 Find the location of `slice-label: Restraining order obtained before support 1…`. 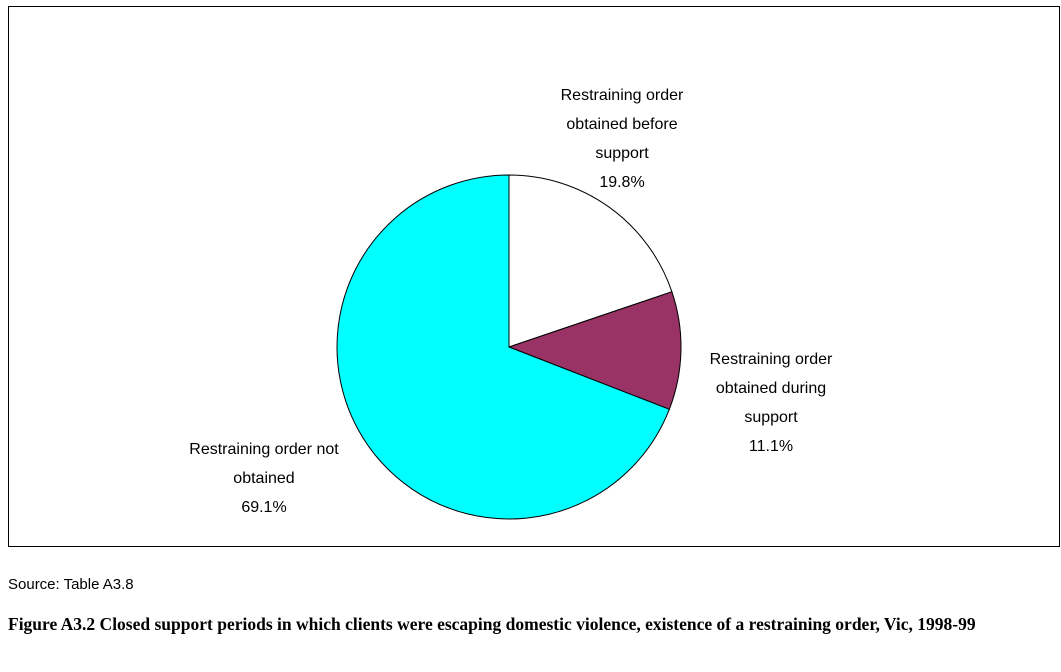

slice-label: Restraining order obtained before support 1… is located at coordinates (622, 139).